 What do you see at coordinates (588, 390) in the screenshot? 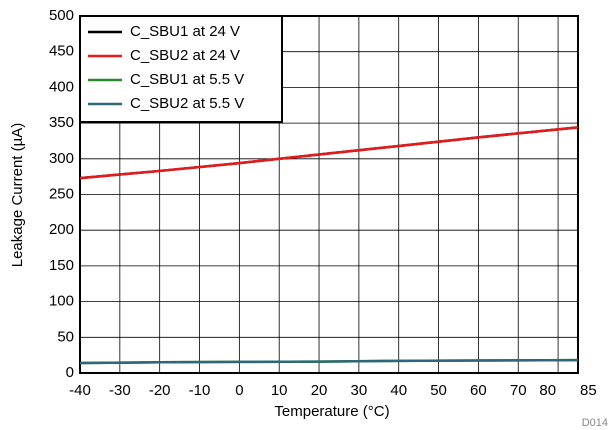
I see `x-tick-label: 85` at bounding box center [588, 390].